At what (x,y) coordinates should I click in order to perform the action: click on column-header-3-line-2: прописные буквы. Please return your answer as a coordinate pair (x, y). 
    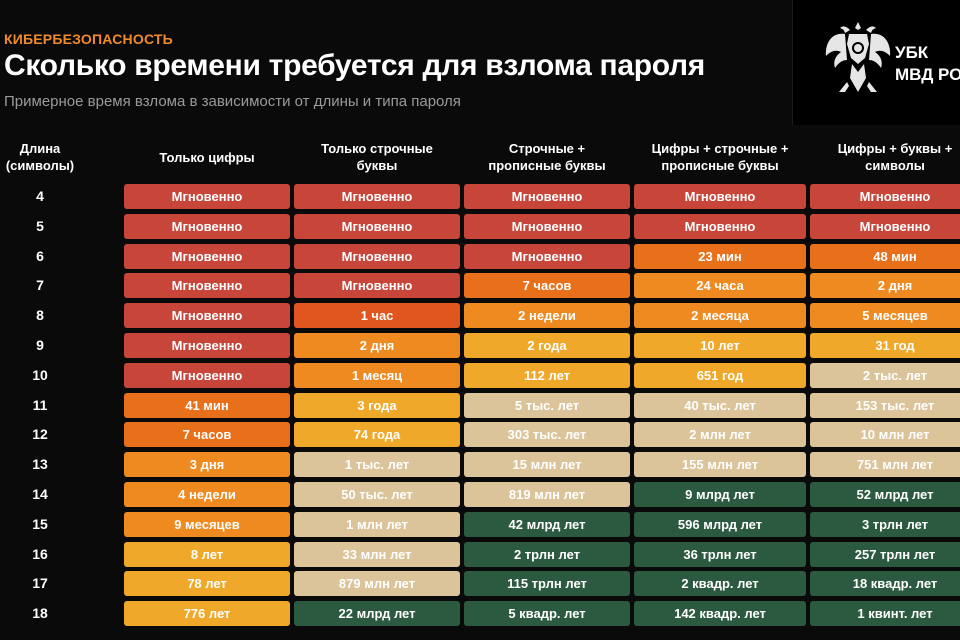
    Looking at the image, I should click on (547, 165).